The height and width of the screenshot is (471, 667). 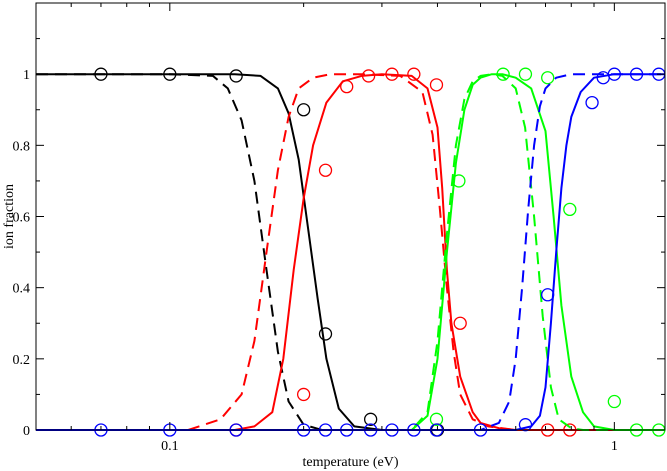 What do you see at coordinates (22, 146) in the screenshot?
I see `y-tick-label: 0.8` at bounding box center [22, 146].